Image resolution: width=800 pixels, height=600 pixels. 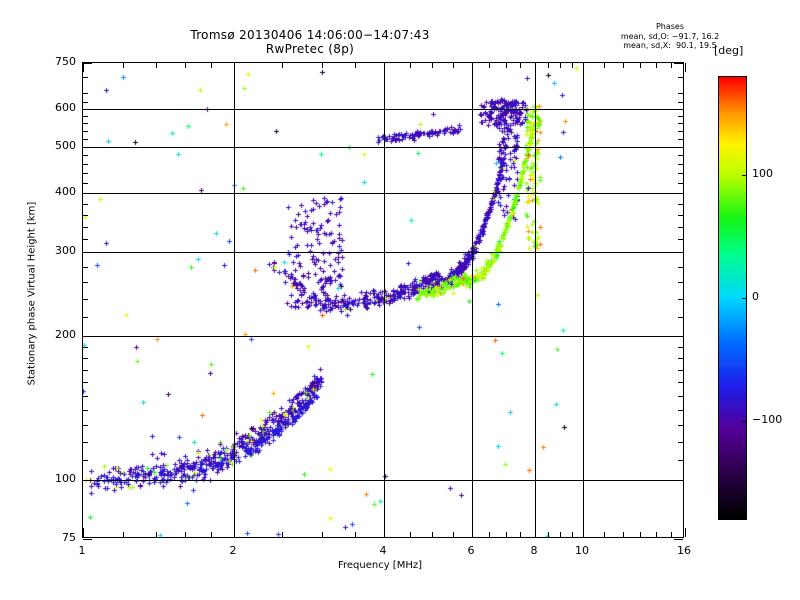 I want to click on y-tick-label: 300, so click(x=65, y=250).